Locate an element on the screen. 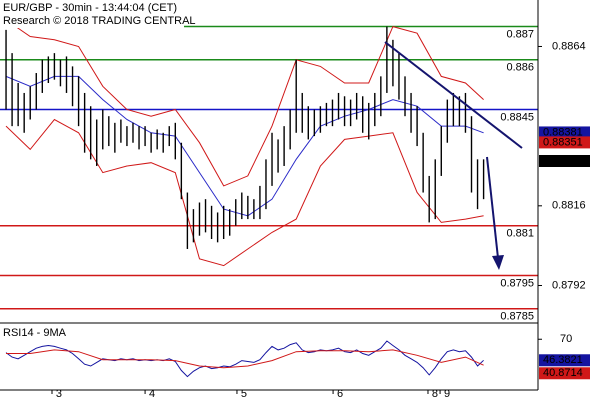 The height and width of the screenshot is (400, 590). y-tick-label: 0.8792 is located at coordinates (569, 285).